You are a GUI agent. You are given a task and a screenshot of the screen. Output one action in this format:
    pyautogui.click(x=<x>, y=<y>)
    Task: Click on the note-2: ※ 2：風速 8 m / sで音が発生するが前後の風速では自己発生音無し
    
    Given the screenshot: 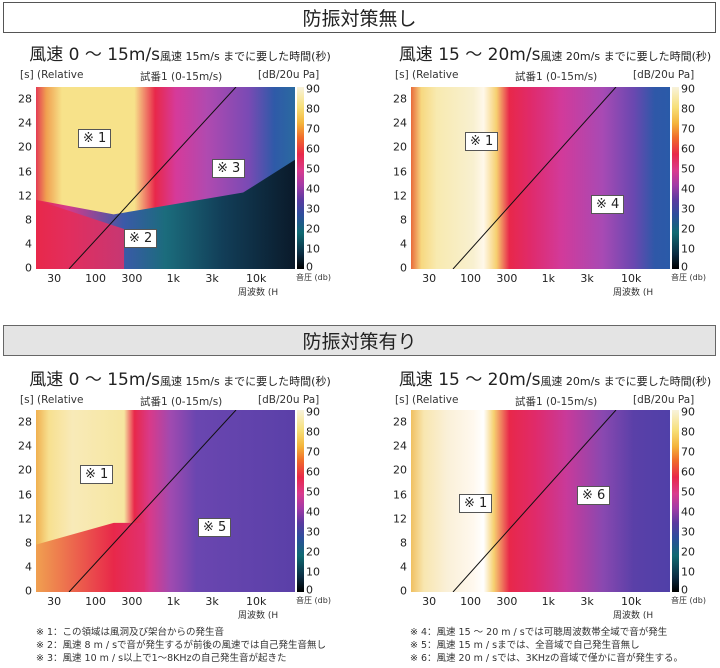 What is the action you would take?
    pyautogui.click(x=181, y=645)
    